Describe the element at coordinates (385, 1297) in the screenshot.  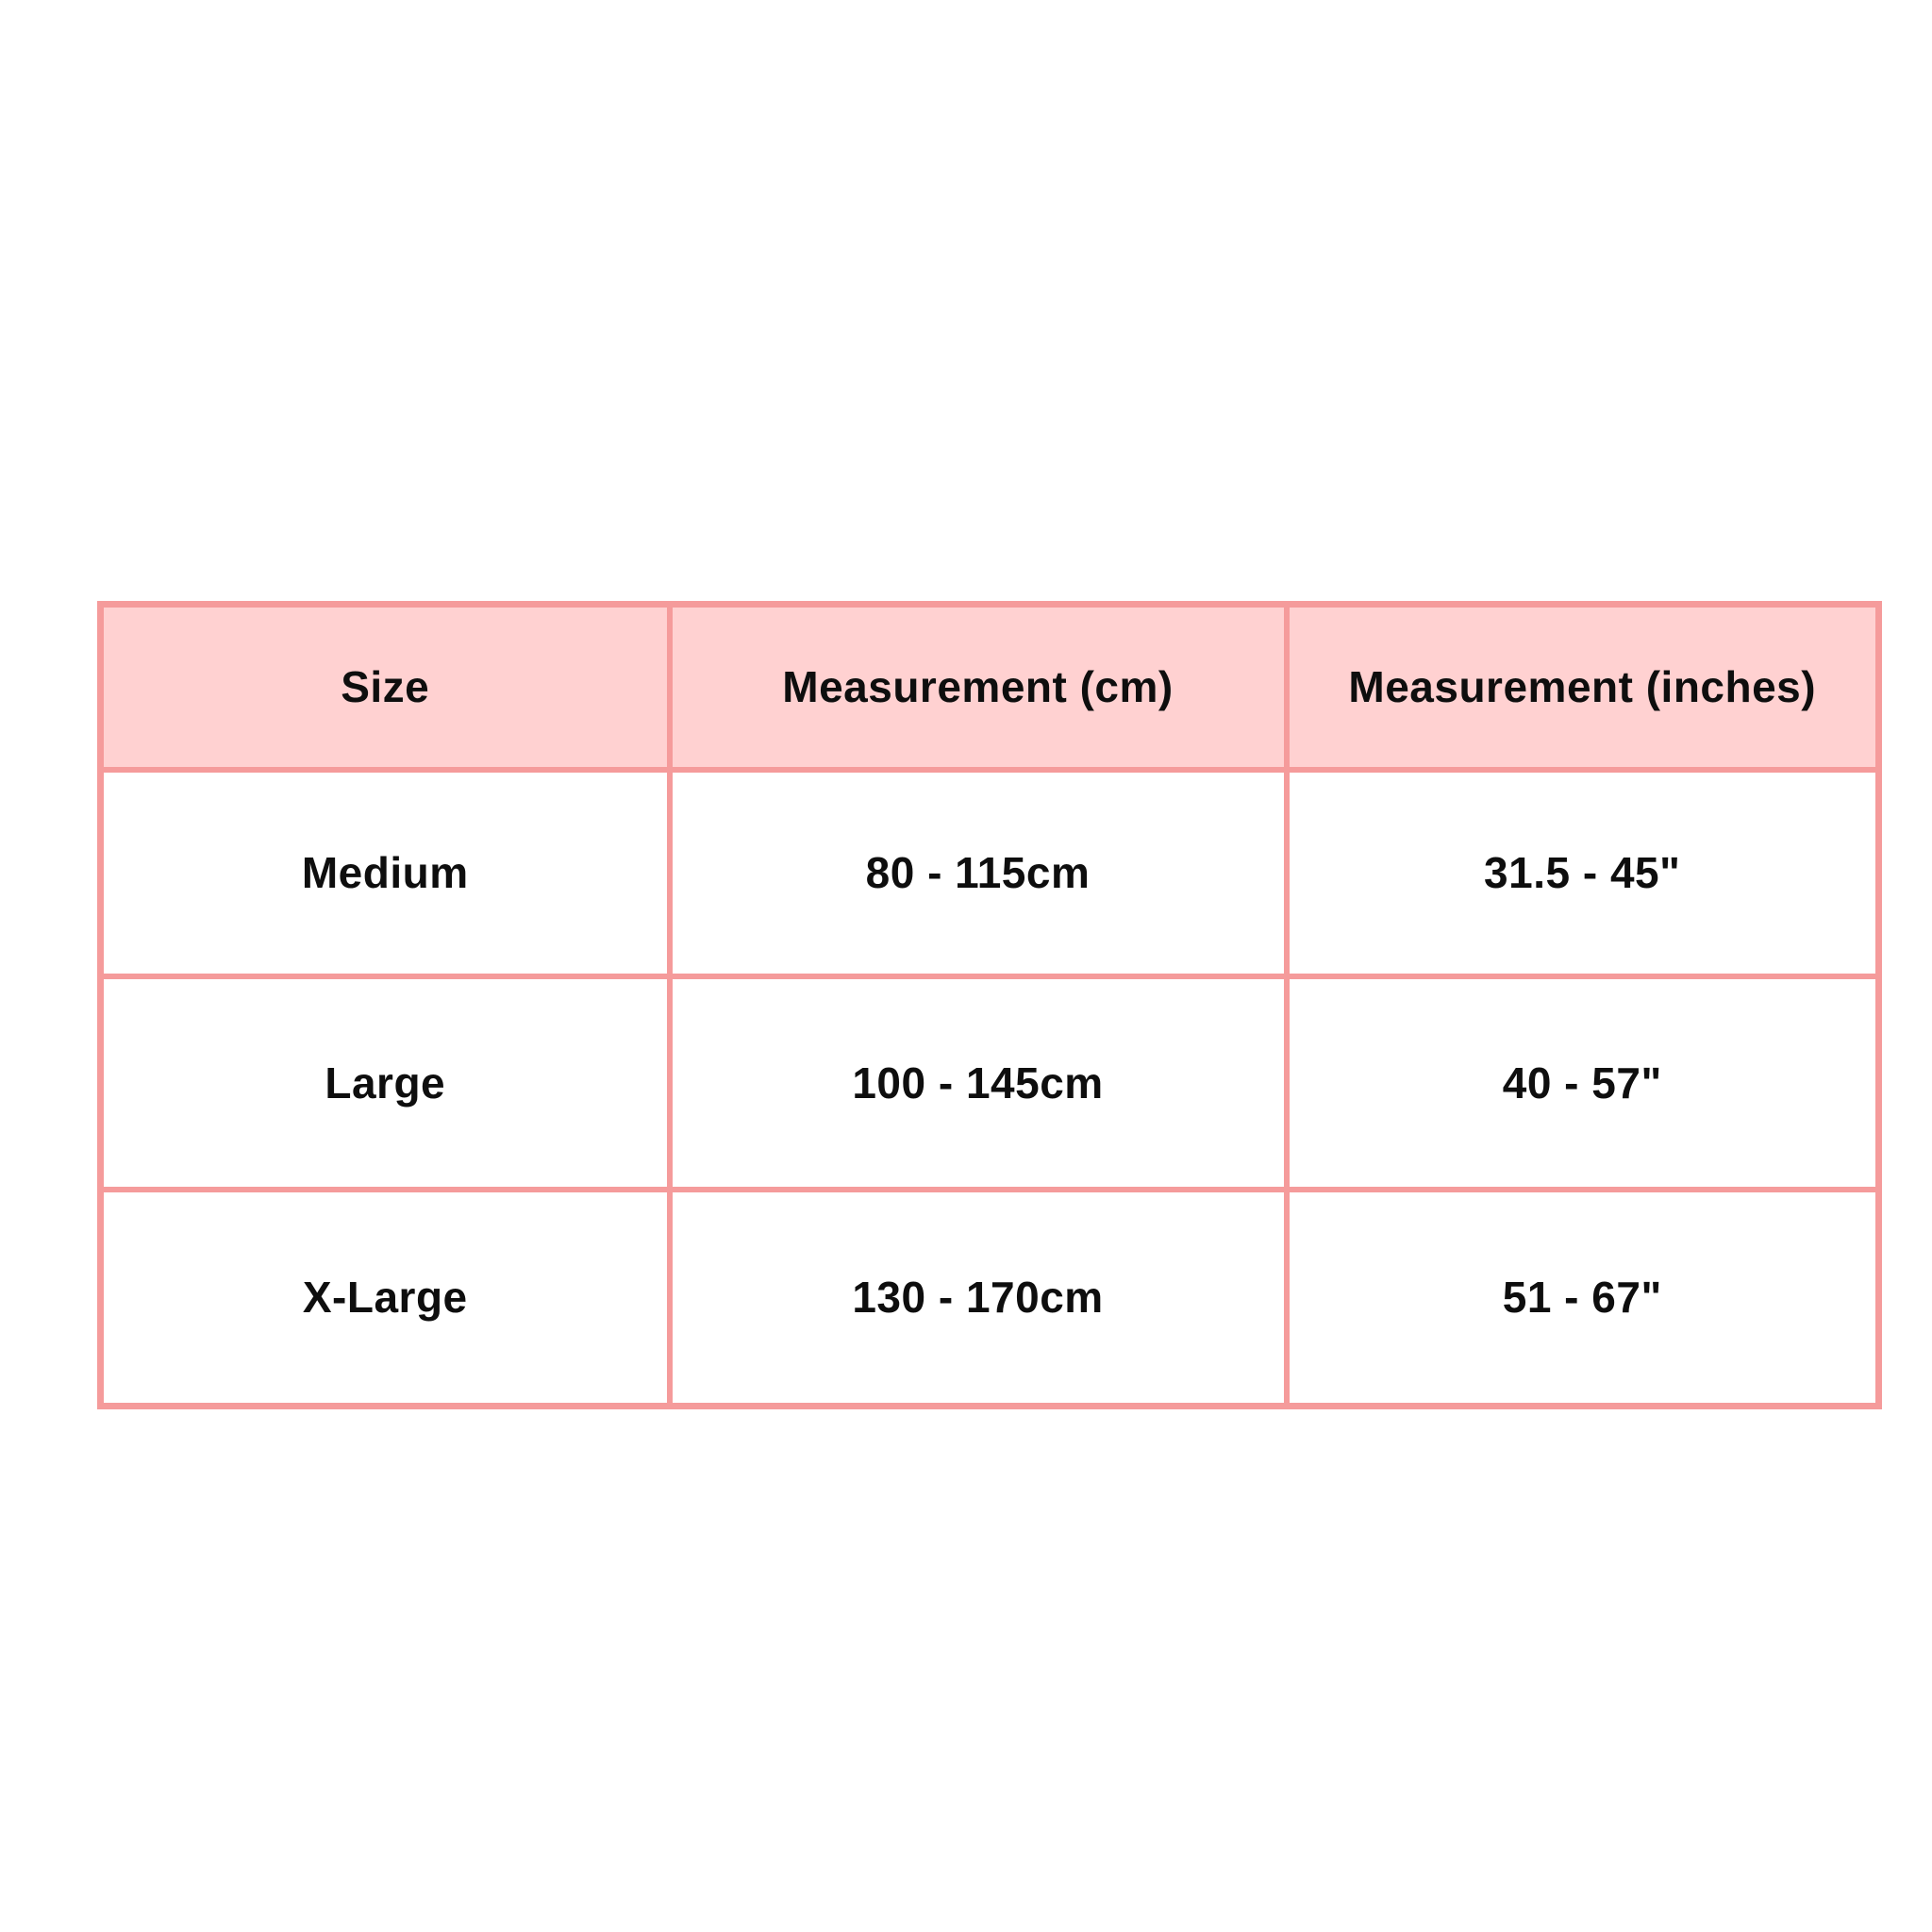
I see `cell-size-x-large: X-Large` at that location.